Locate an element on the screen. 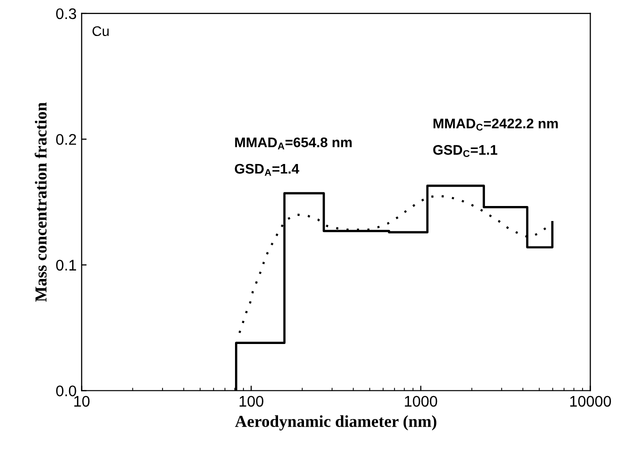 The height and width of the screenshot is (449, 628). annotation: Cu is located at coordinates (100, 31).